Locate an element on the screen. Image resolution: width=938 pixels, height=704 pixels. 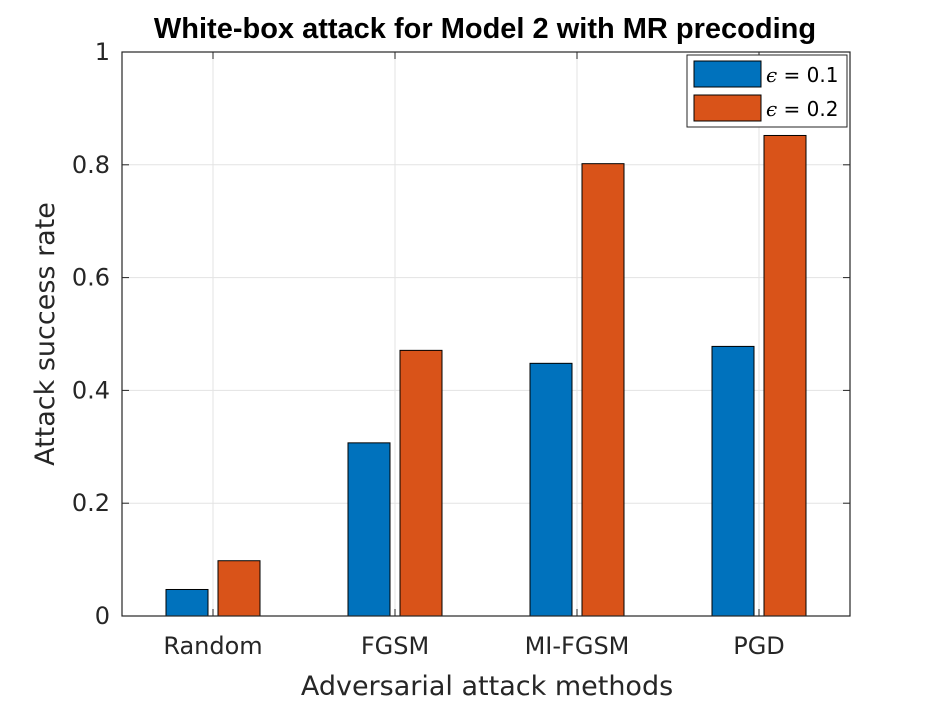
y-tick-label-1: 1 is located at coordinates (102, 52).